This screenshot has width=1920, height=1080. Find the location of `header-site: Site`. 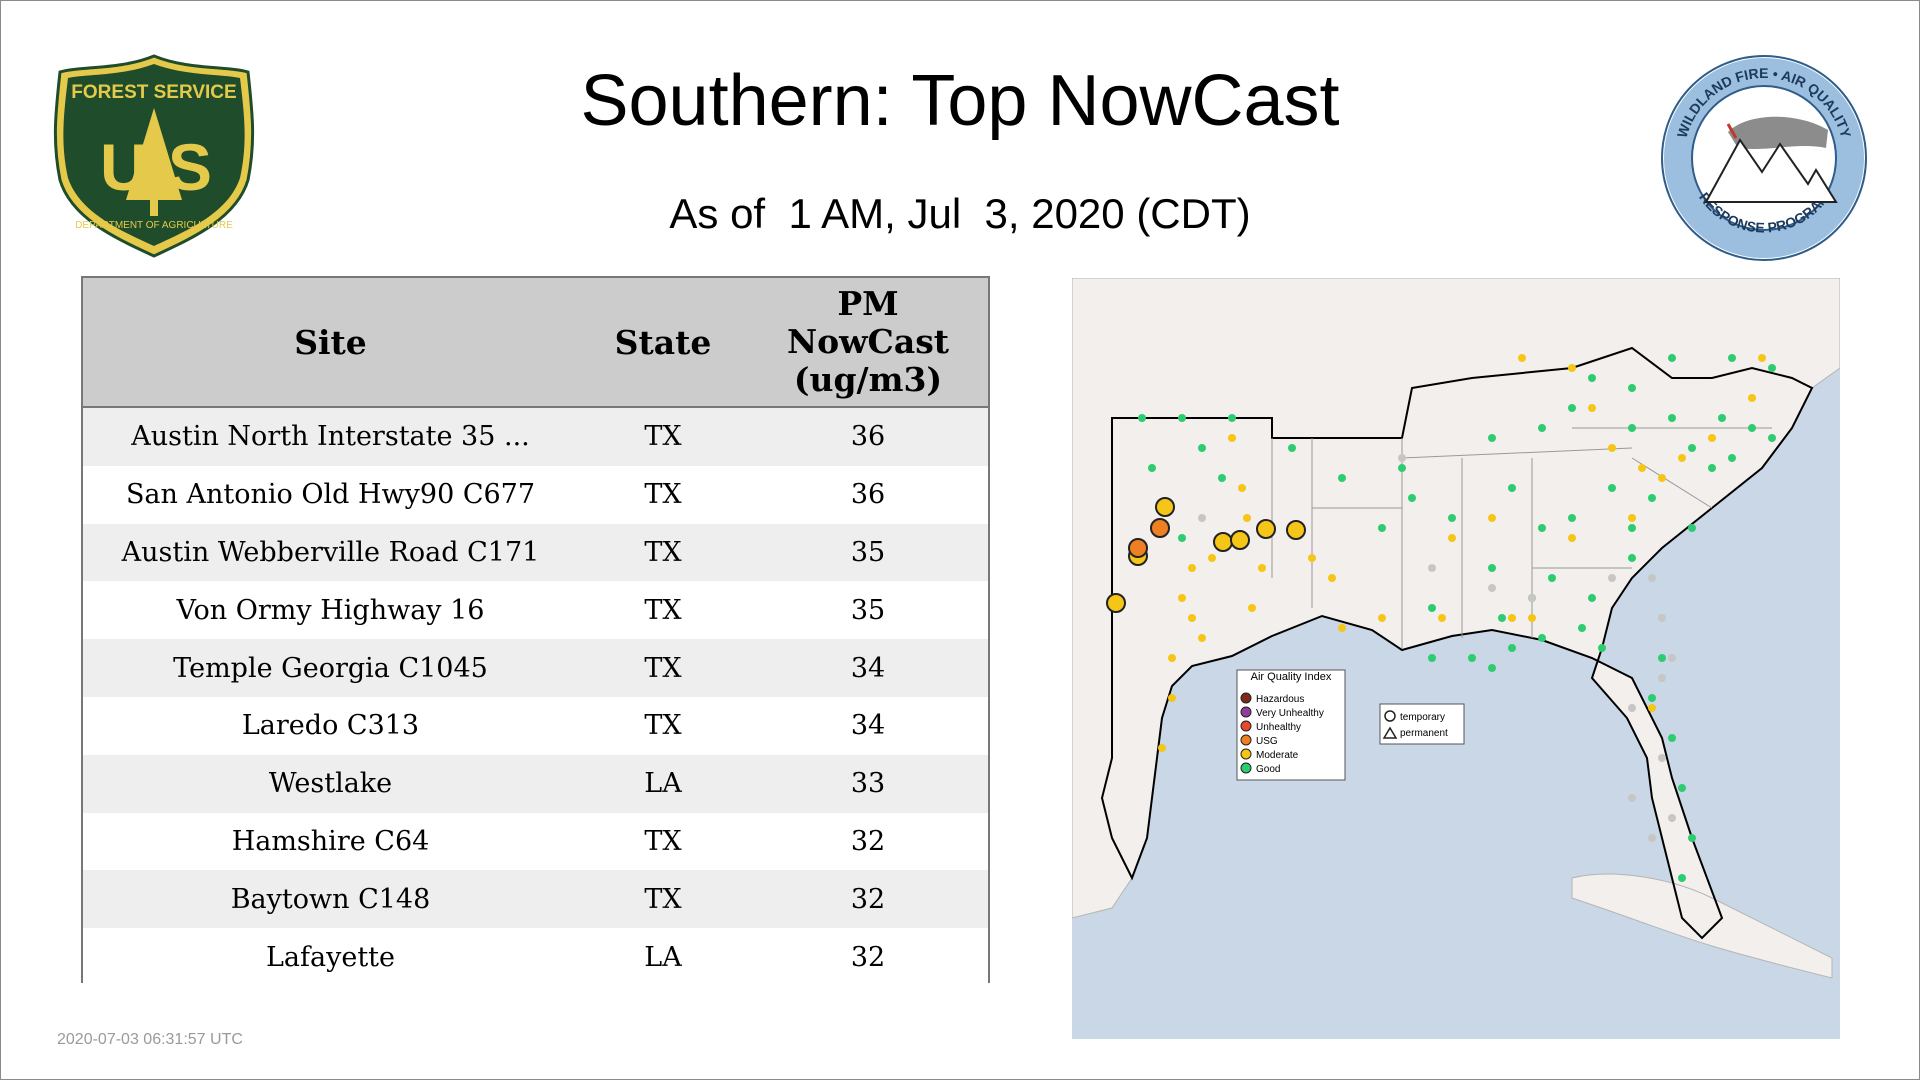

header-site: Site is located at coordinates (330, 342).